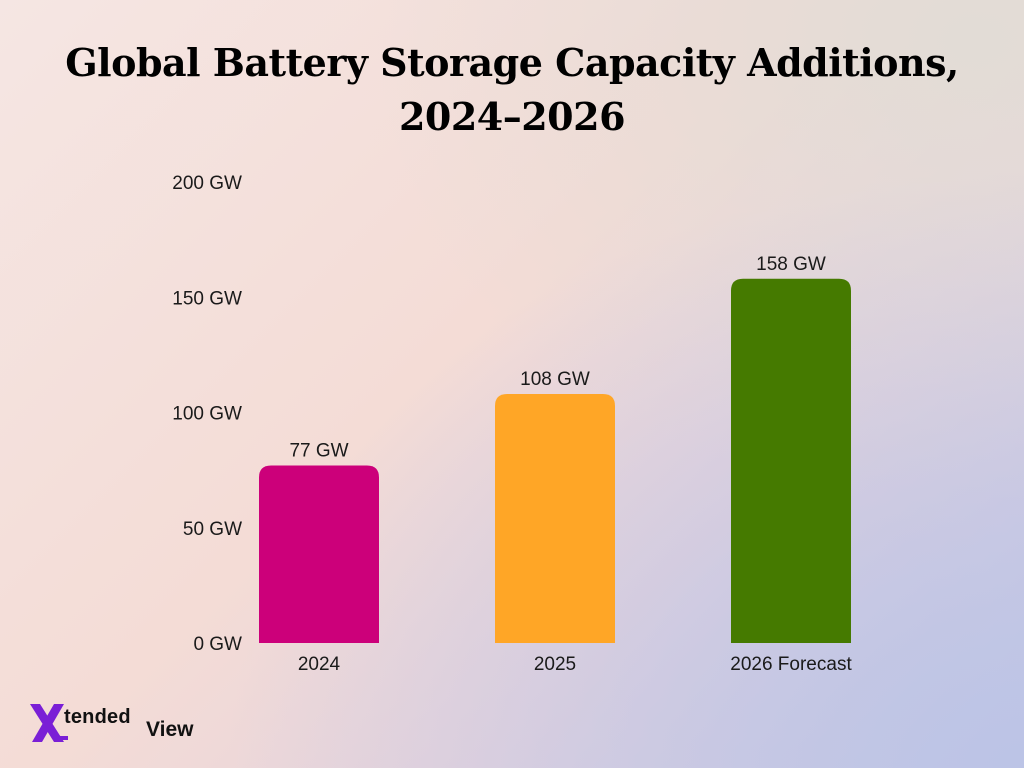 This screenshot has height=768, width=1024. Describe the element at coordinates (512, 116) in the screenshot. I see `chart-title-line-2: 2024–2026` at that location.